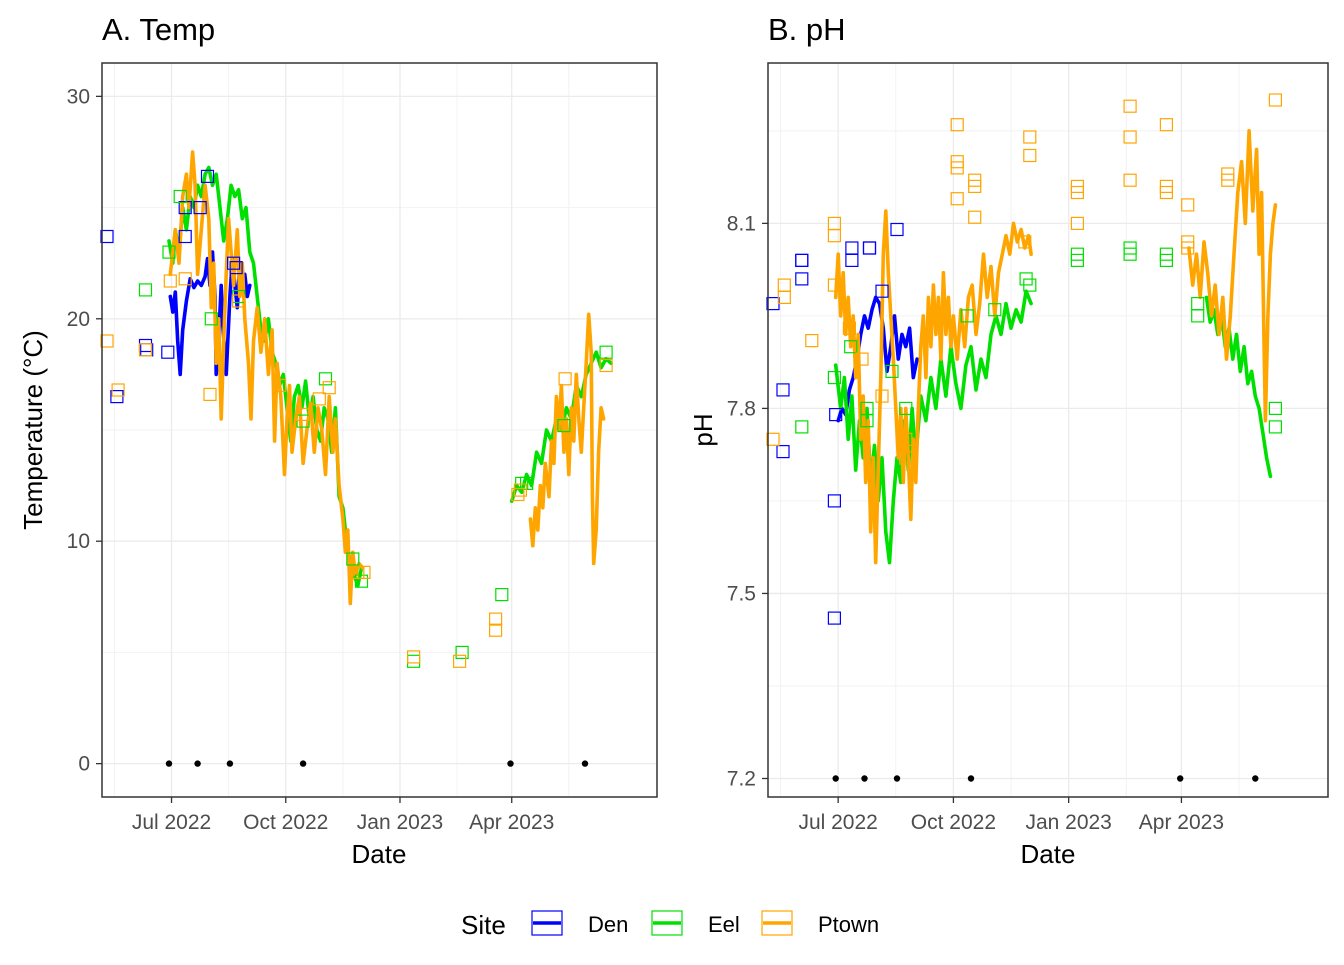 This screenshot has width=1344, height=965. I want to click on y-axis-title-ph: pH, so click(703, 429).